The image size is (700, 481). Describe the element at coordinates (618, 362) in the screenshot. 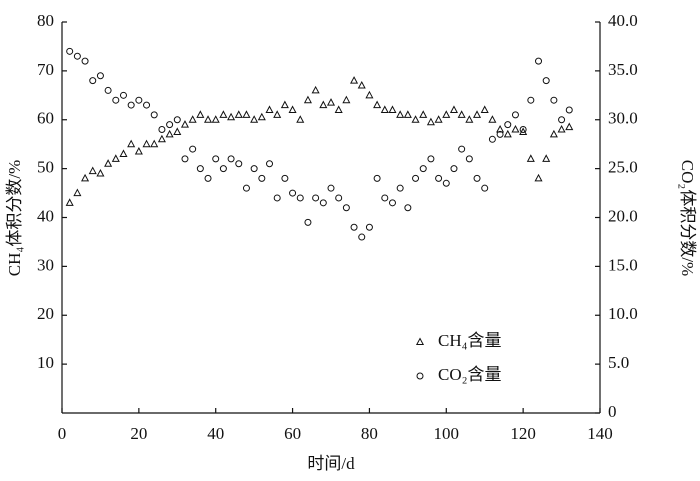

I see `y2-tick-label: 5.0` at that location.